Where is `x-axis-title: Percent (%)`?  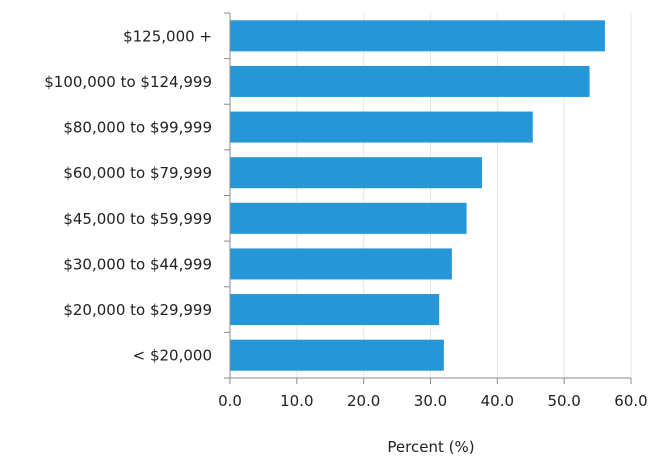 x-axis-title: Percent (%) is located at coordinates (430, 447).